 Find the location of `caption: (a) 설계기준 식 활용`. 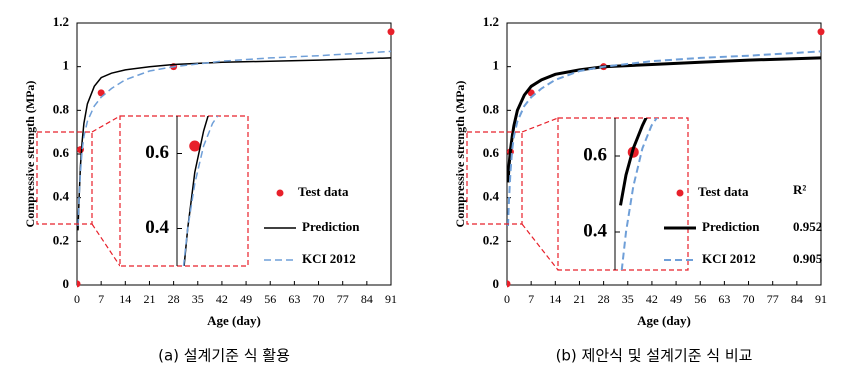

caption: (a) 설계기준 식 활용 is located at coordinates (224, 356).